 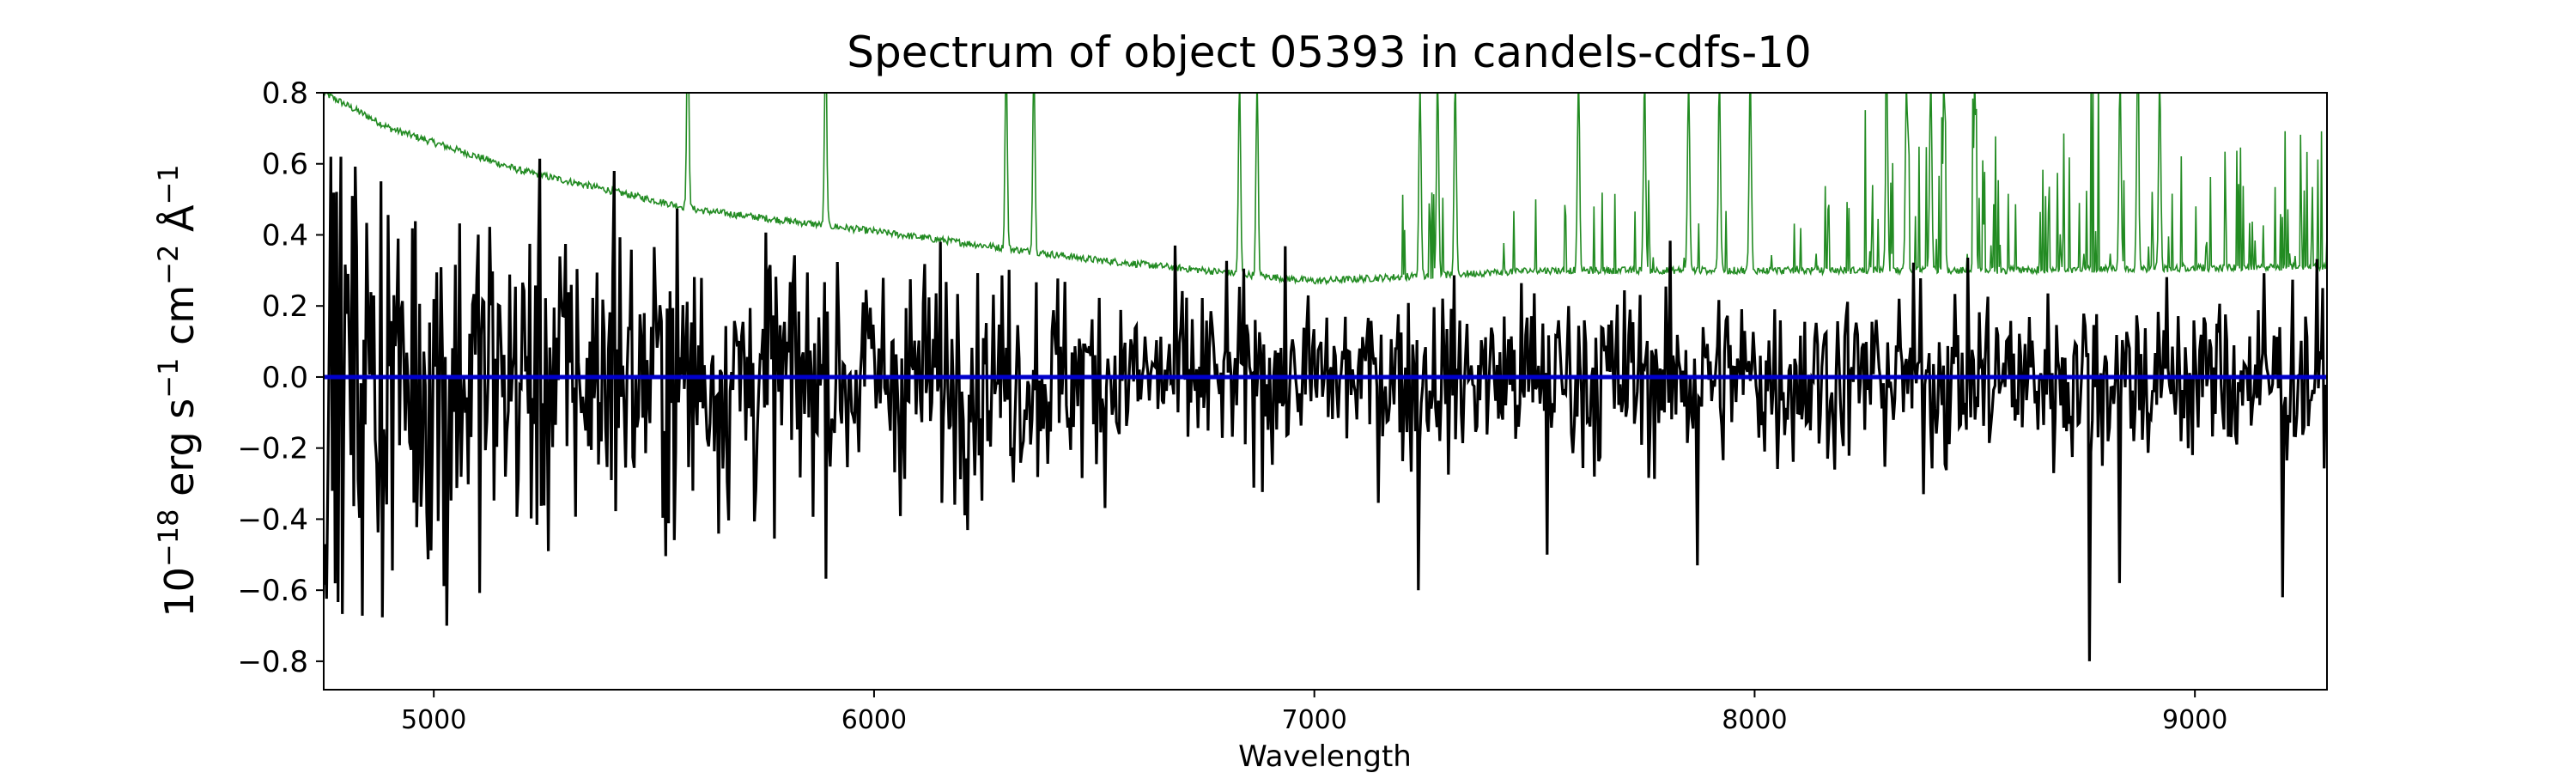 What do you see at coordinates (169, 265) in the screenshot?
I see `y-label-exponent: −2` at bounding box center [169, 265].